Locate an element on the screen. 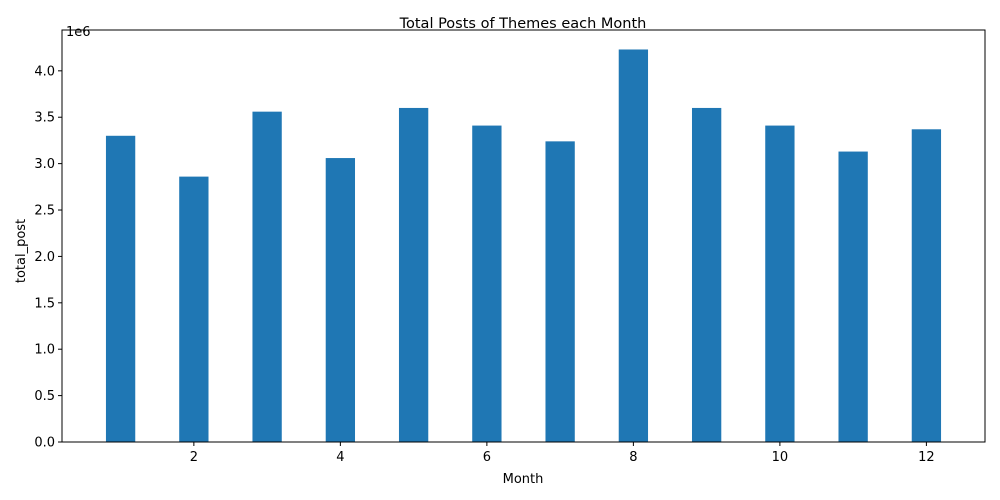 The width and height of the screenshot is (1000, 500). y-ticks-layer: 0.0 0.5 1.0 1.5 2.0 2.5 3.0 3.5 4.0 is located at coordinates (48, 257).